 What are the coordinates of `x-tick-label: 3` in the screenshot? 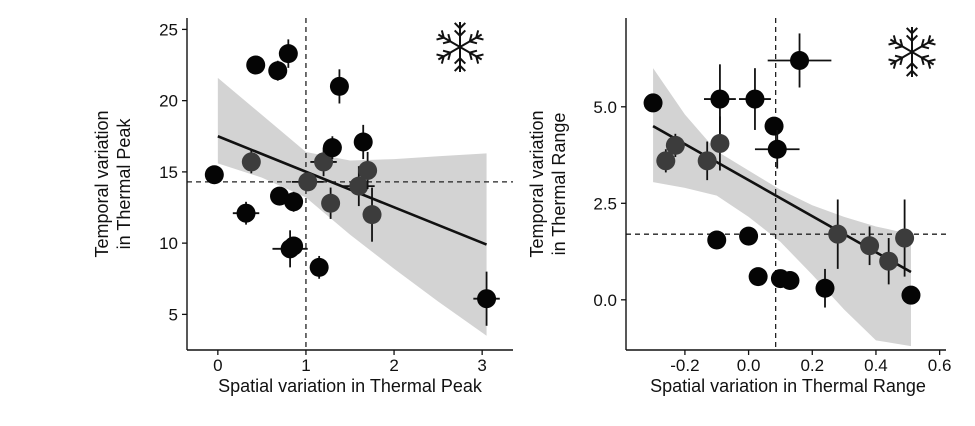 It's located at (481, 365).